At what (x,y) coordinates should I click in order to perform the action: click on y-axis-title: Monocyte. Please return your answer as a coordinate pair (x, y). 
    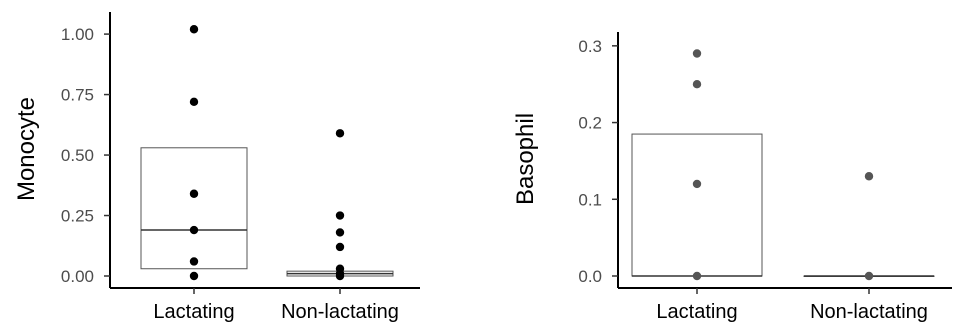
    Looking at the image, I should click on (26, 149).